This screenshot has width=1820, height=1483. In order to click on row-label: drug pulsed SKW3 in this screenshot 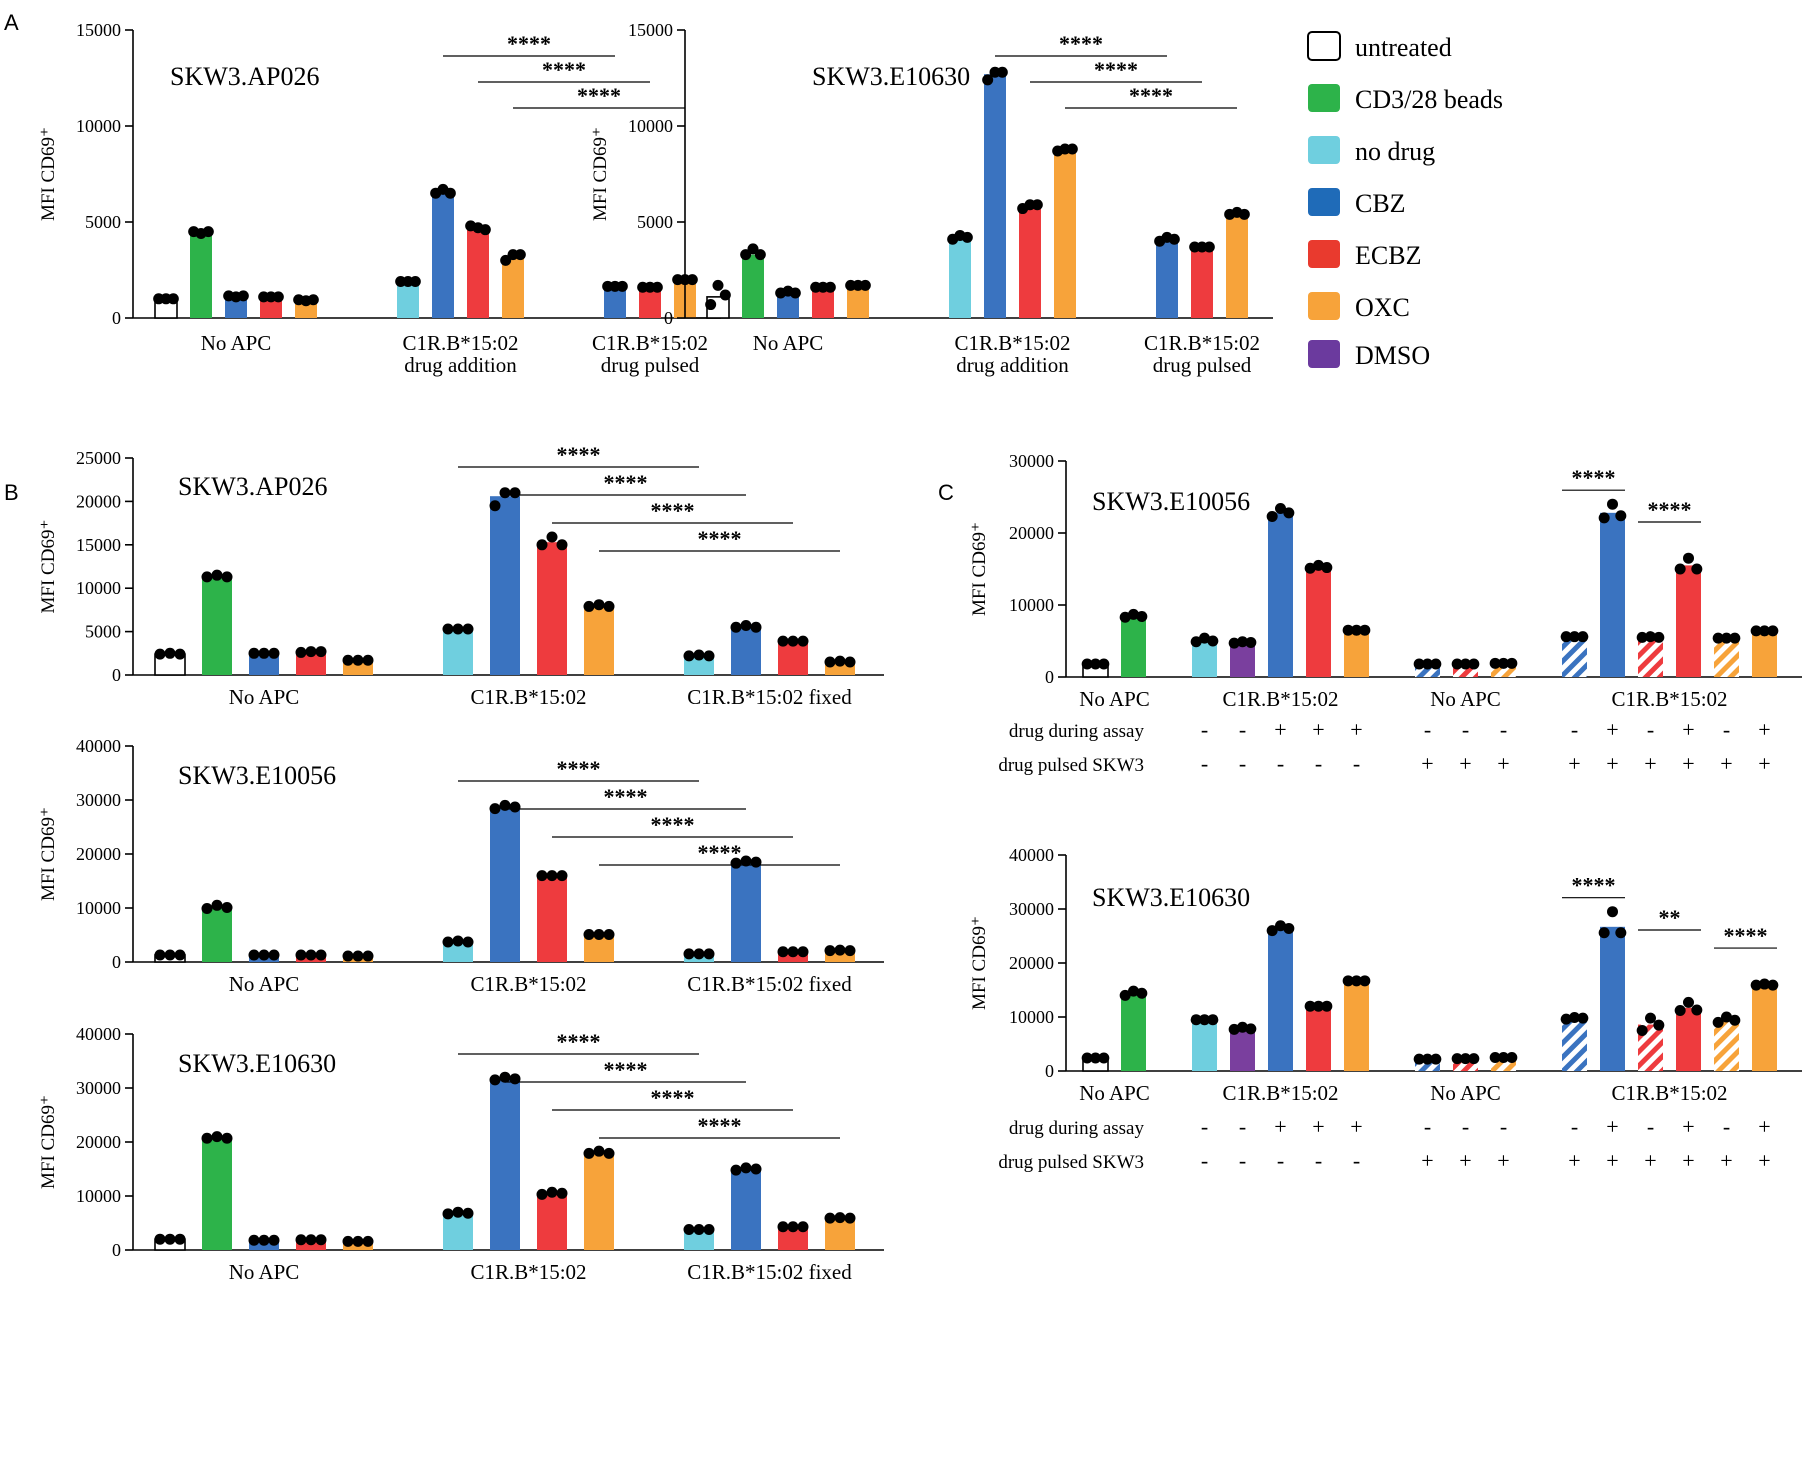, I will do `click(1071, 765)`.